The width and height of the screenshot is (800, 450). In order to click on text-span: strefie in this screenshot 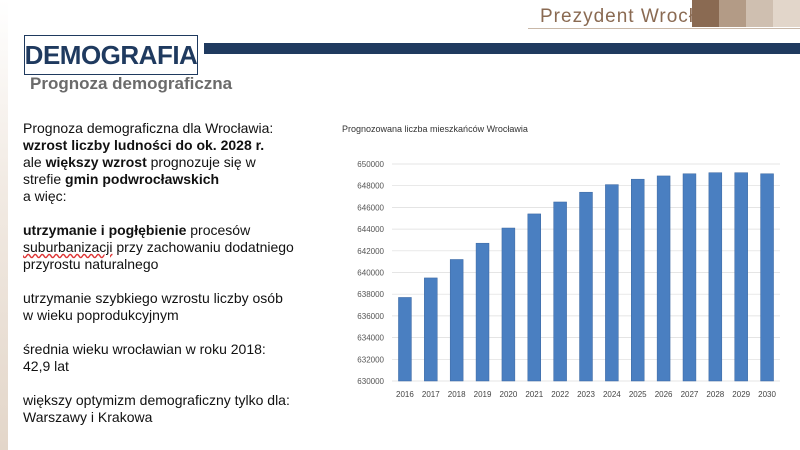, I will do `click(44, 179)`.